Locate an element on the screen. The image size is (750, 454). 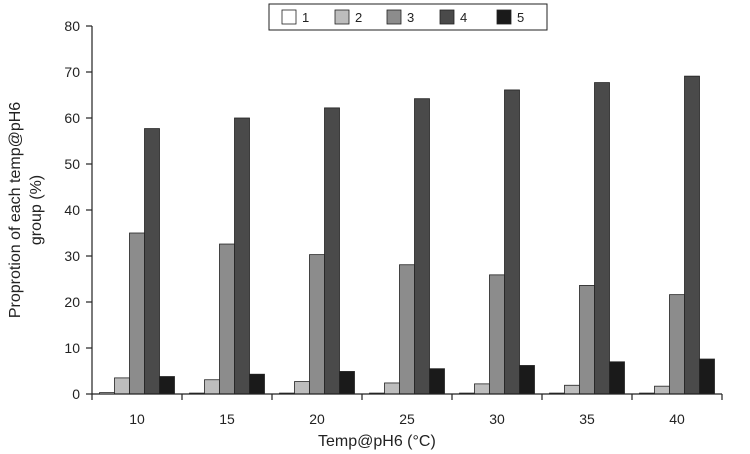
y-tick-label: 70 is located at coordinates (72, 72).